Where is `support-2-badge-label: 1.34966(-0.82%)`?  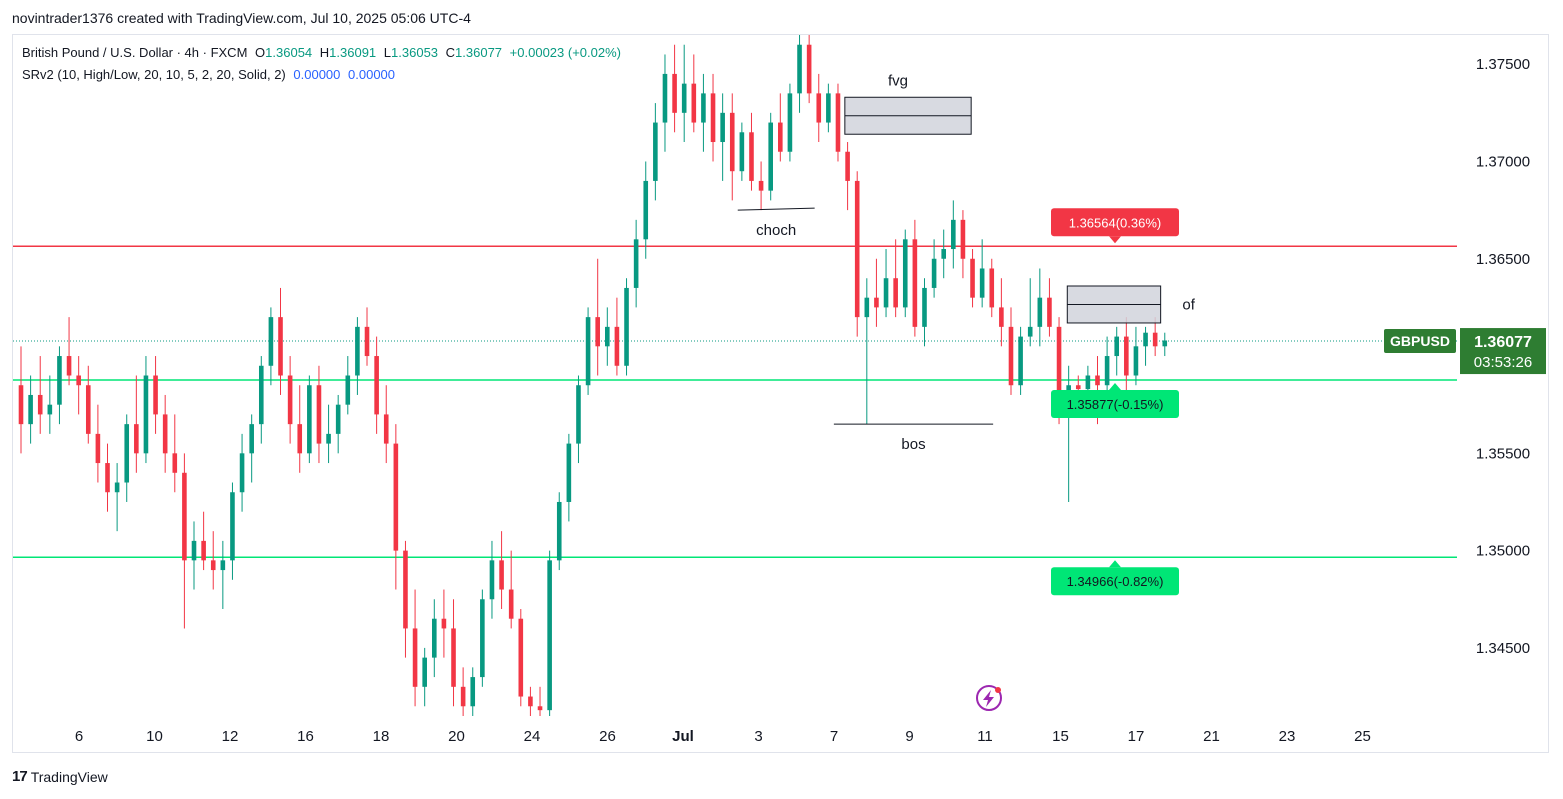 support-2-badge-label: 1.34966(-0.82%) is located at coordinates (1115, 581).